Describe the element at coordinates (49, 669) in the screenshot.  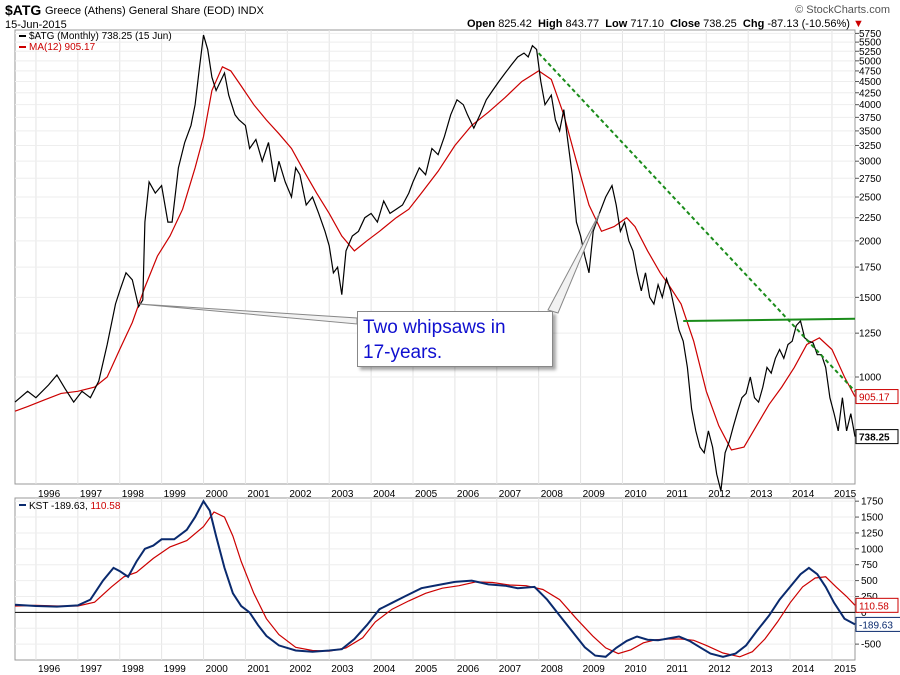
I see `kst-x-tick-label: 1996` at that location.